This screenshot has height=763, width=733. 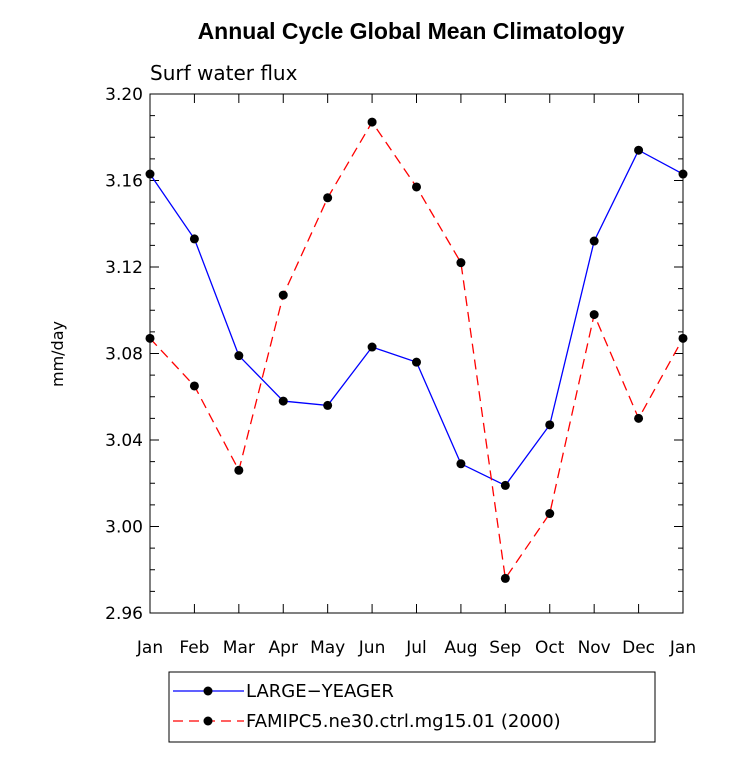 I want to click on y-tick-label: 3.16, so click(x=124, y=182).